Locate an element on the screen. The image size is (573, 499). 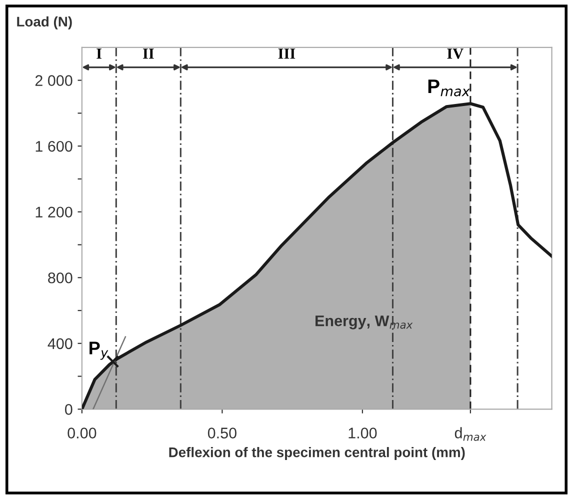
annotation: I is located at coordinates (99, 53).